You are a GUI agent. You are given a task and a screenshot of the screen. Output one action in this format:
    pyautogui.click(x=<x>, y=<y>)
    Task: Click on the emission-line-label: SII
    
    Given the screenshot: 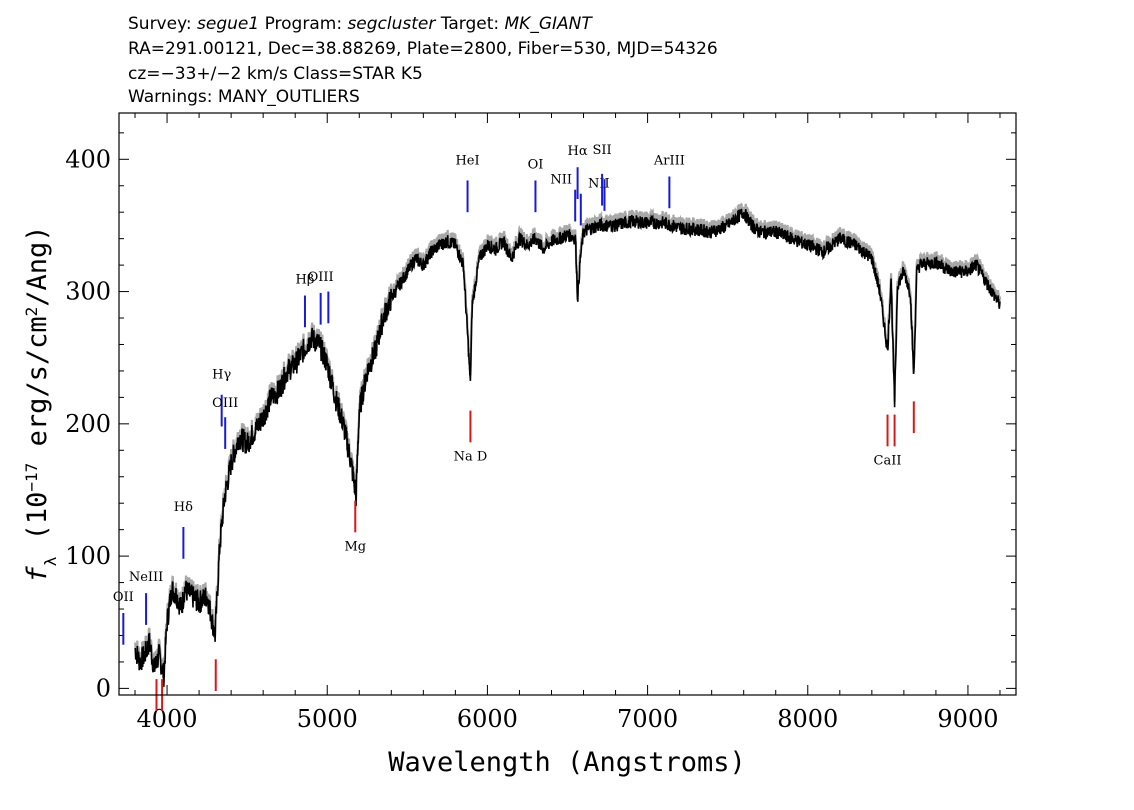 What is the action you would take?
    pyautogui.click(x=602, y=150)
    